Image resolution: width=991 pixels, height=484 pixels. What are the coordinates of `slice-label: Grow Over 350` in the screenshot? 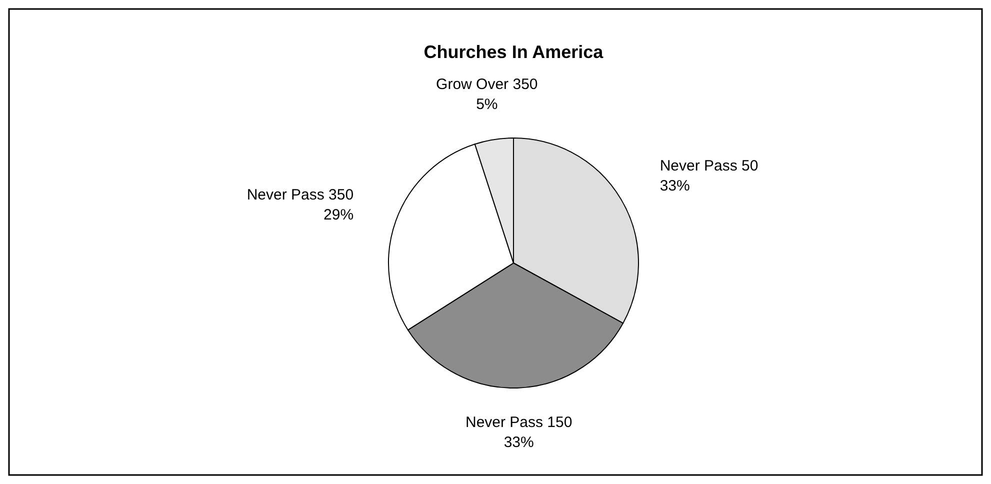 It's located at (487, 85).